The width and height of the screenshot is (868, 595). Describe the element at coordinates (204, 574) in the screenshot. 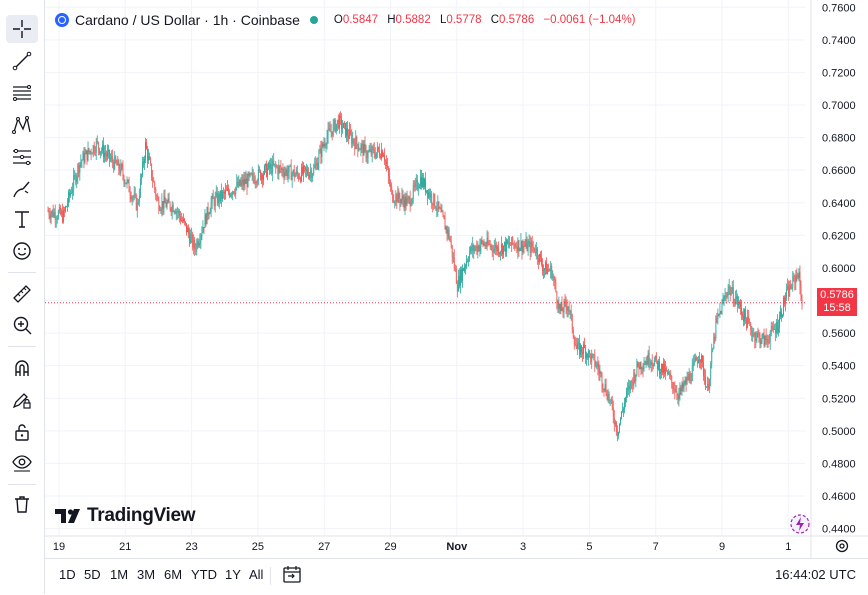

I see `range-ytd: YTD` at that location.